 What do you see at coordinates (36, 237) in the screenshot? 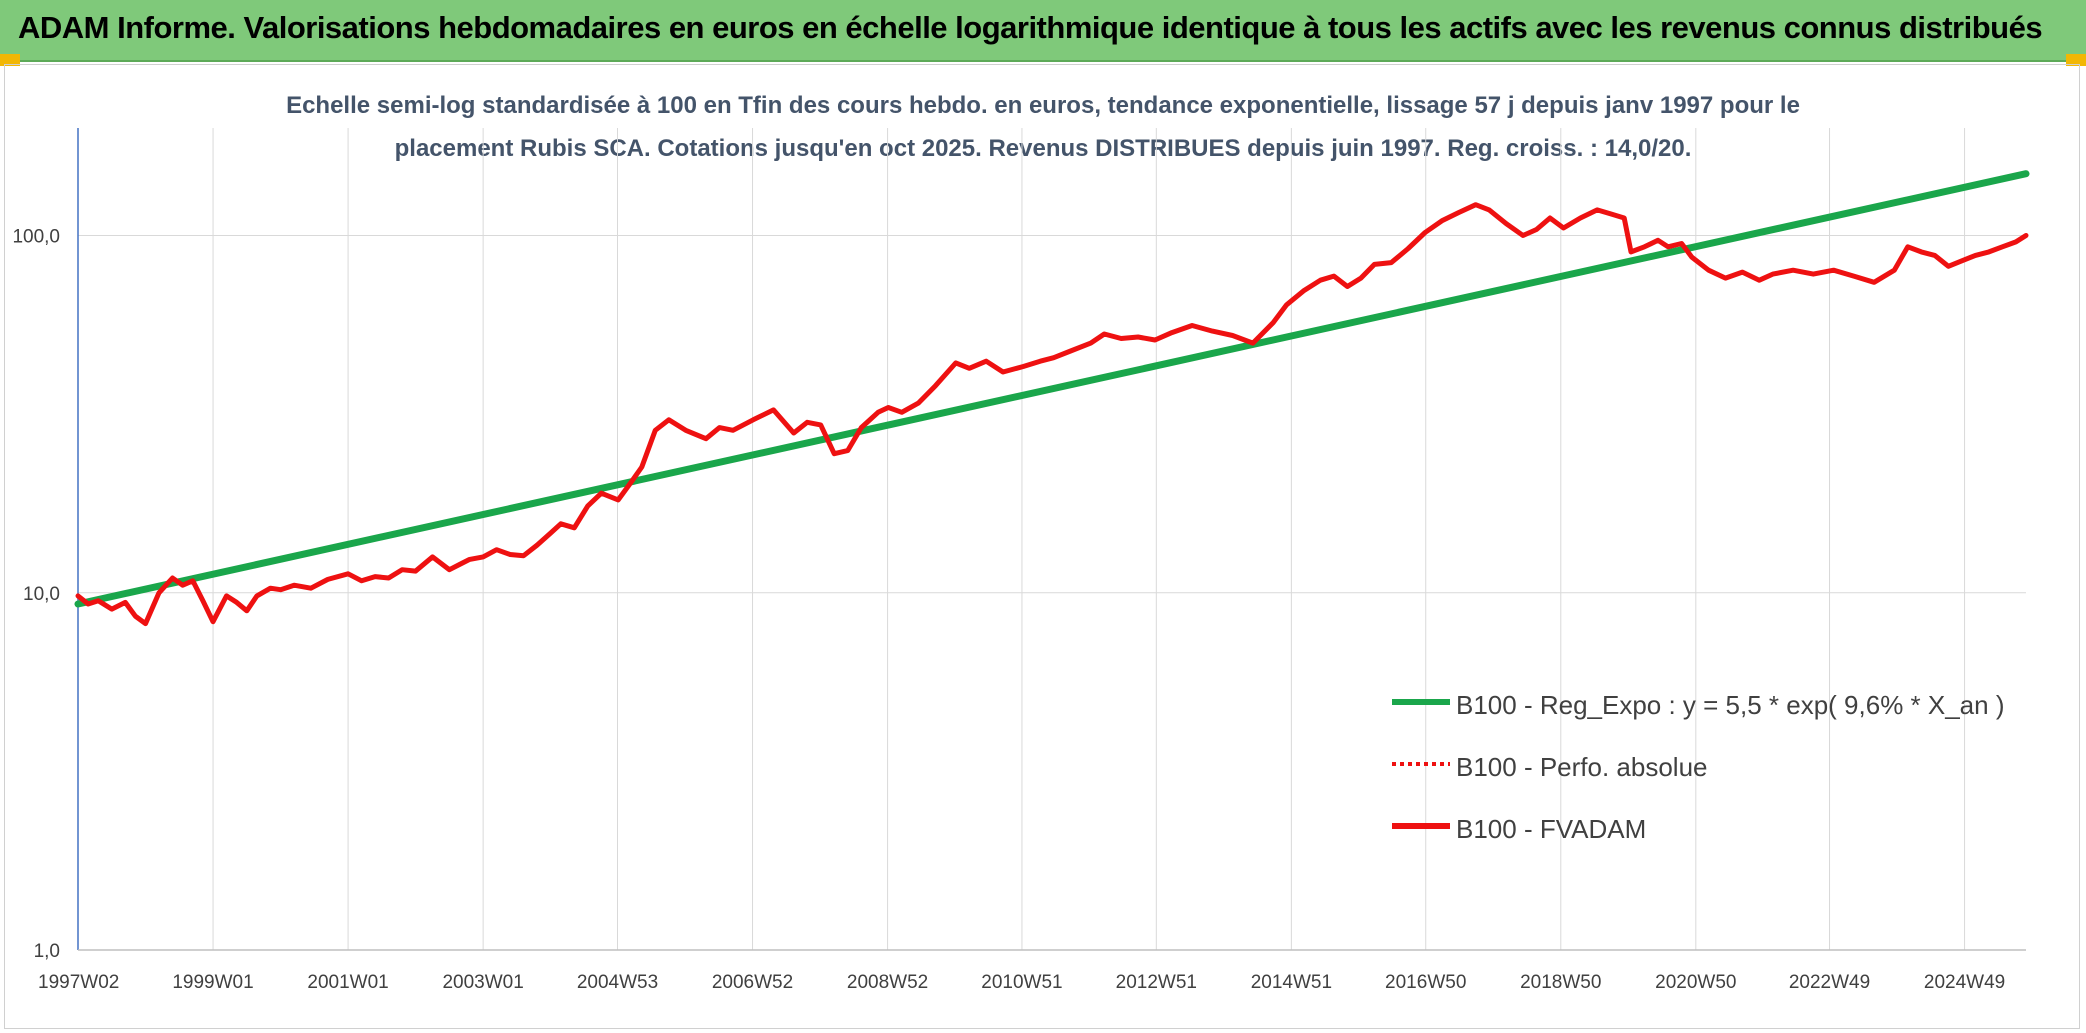
I see `y-tick-label: 100,0` at bounding box center [36, 237].